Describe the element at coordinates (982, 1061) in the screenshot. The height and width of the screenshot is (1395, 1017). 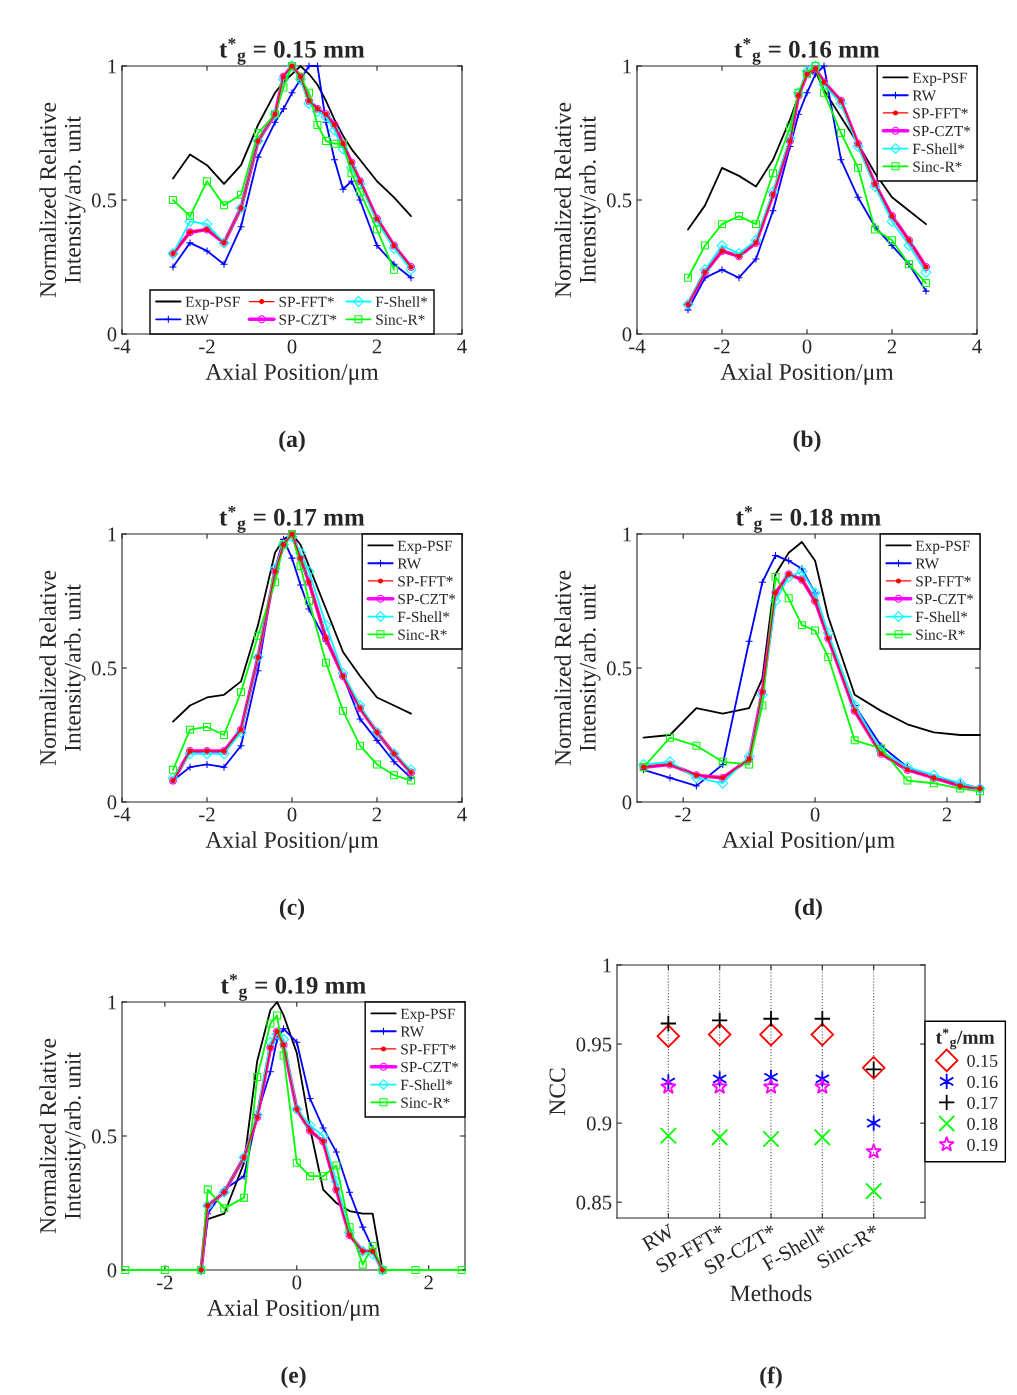
I see `legend-label: 0.15` at that location.